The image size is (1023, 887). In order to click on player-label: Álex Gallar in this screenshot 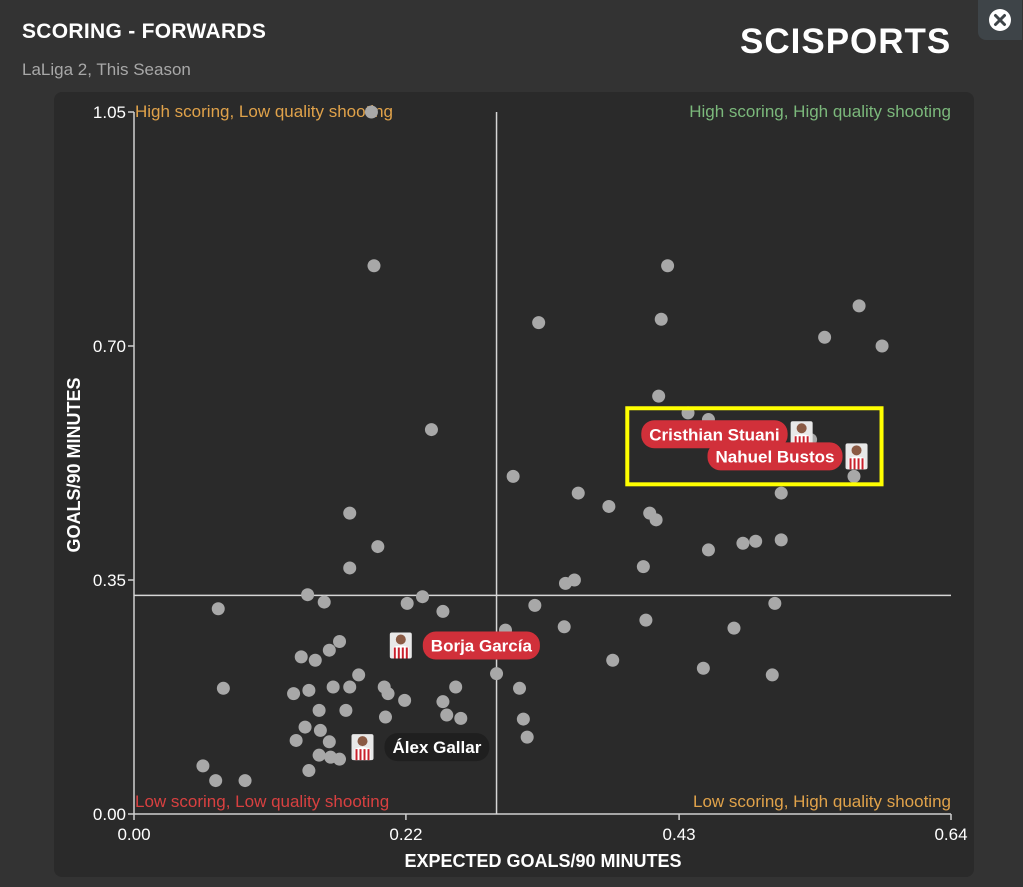, I will do `click(437, 747)`.